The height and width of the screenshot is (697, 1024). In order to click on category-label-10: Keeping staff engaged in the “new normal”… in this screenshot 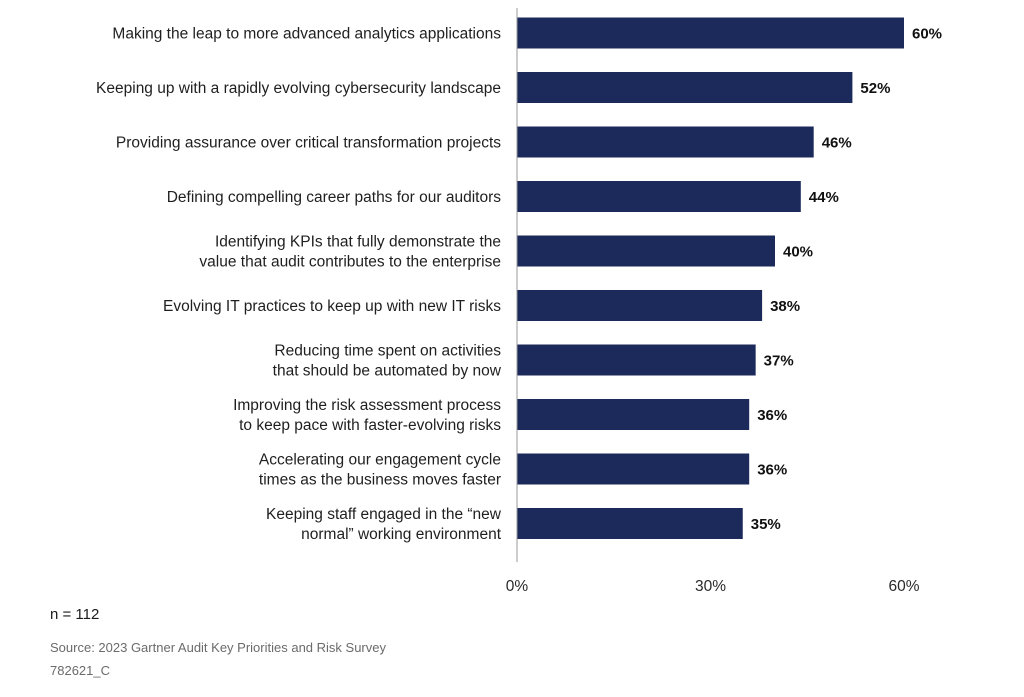, I will do `click(384, 524)`.